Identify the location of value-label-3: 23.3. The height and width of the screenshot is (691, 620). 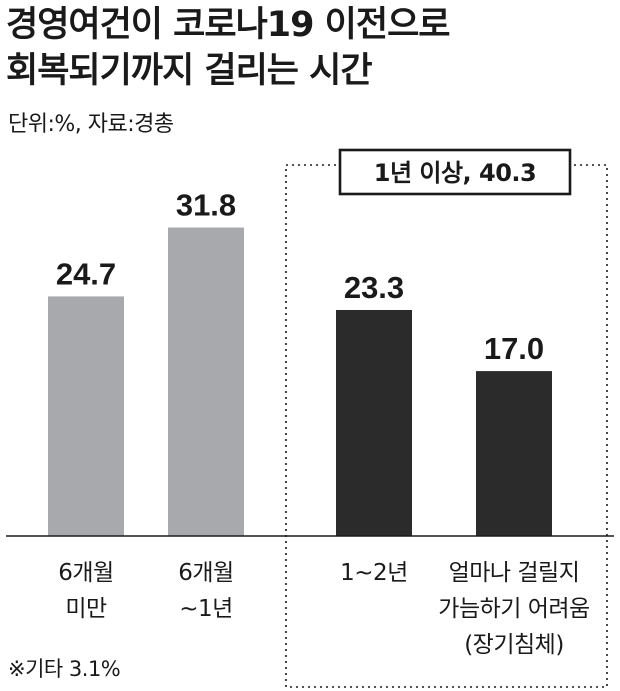
(374, 287).